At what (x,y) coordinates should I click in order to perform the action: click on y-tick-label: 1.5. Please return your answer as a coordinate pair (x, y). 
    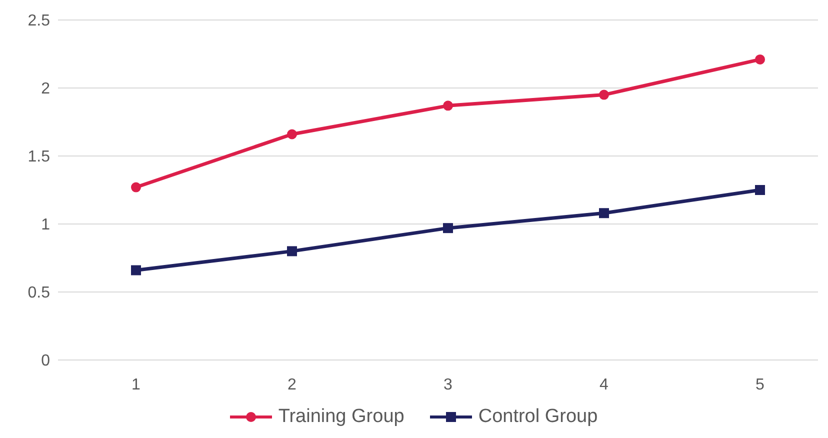
    Looking at the image, I should click on (39, 157).